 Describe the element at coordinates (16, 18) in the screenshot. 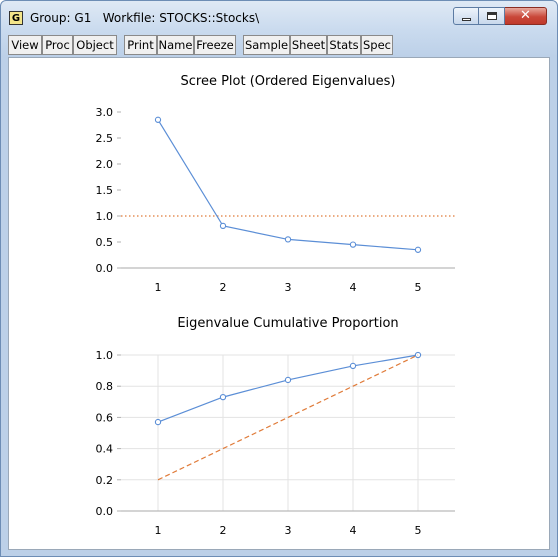

I see `group-app-icon: G` at that location.